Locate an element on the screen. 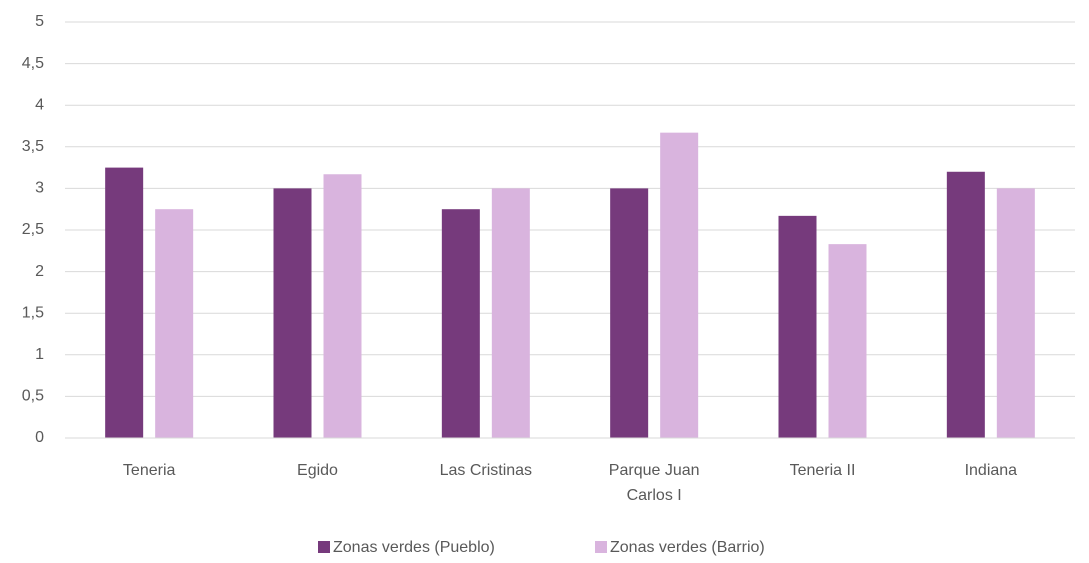 This screenshot has height=563, width=1089. y-tick-label: 4 is located at coordinates (39, 104).